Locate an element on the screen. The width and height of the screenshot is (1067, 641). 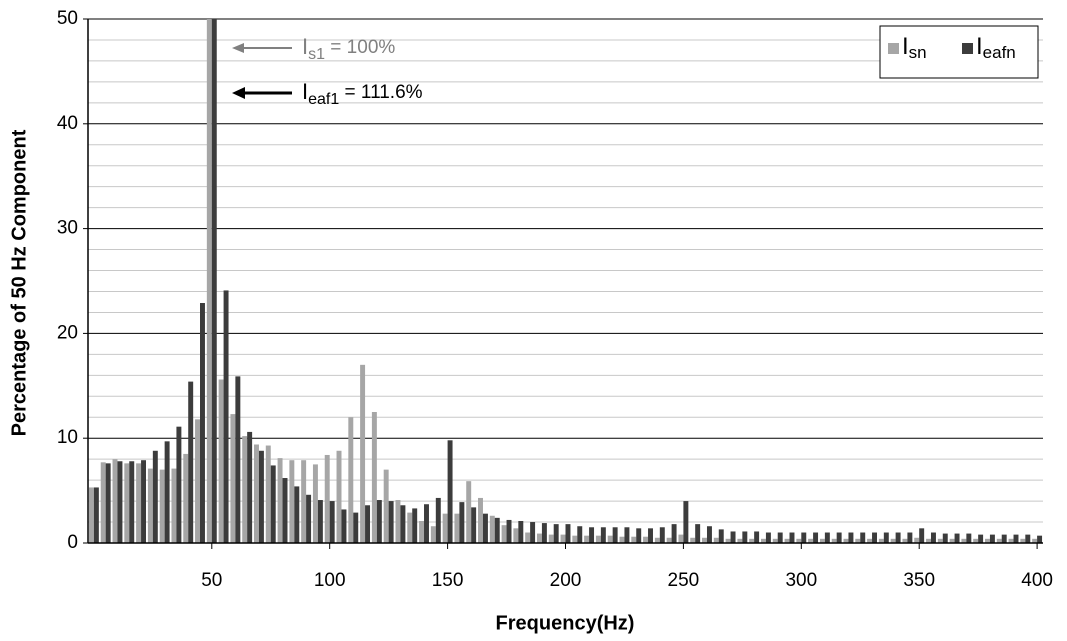
legend-box is located at coordinates (959, 52).